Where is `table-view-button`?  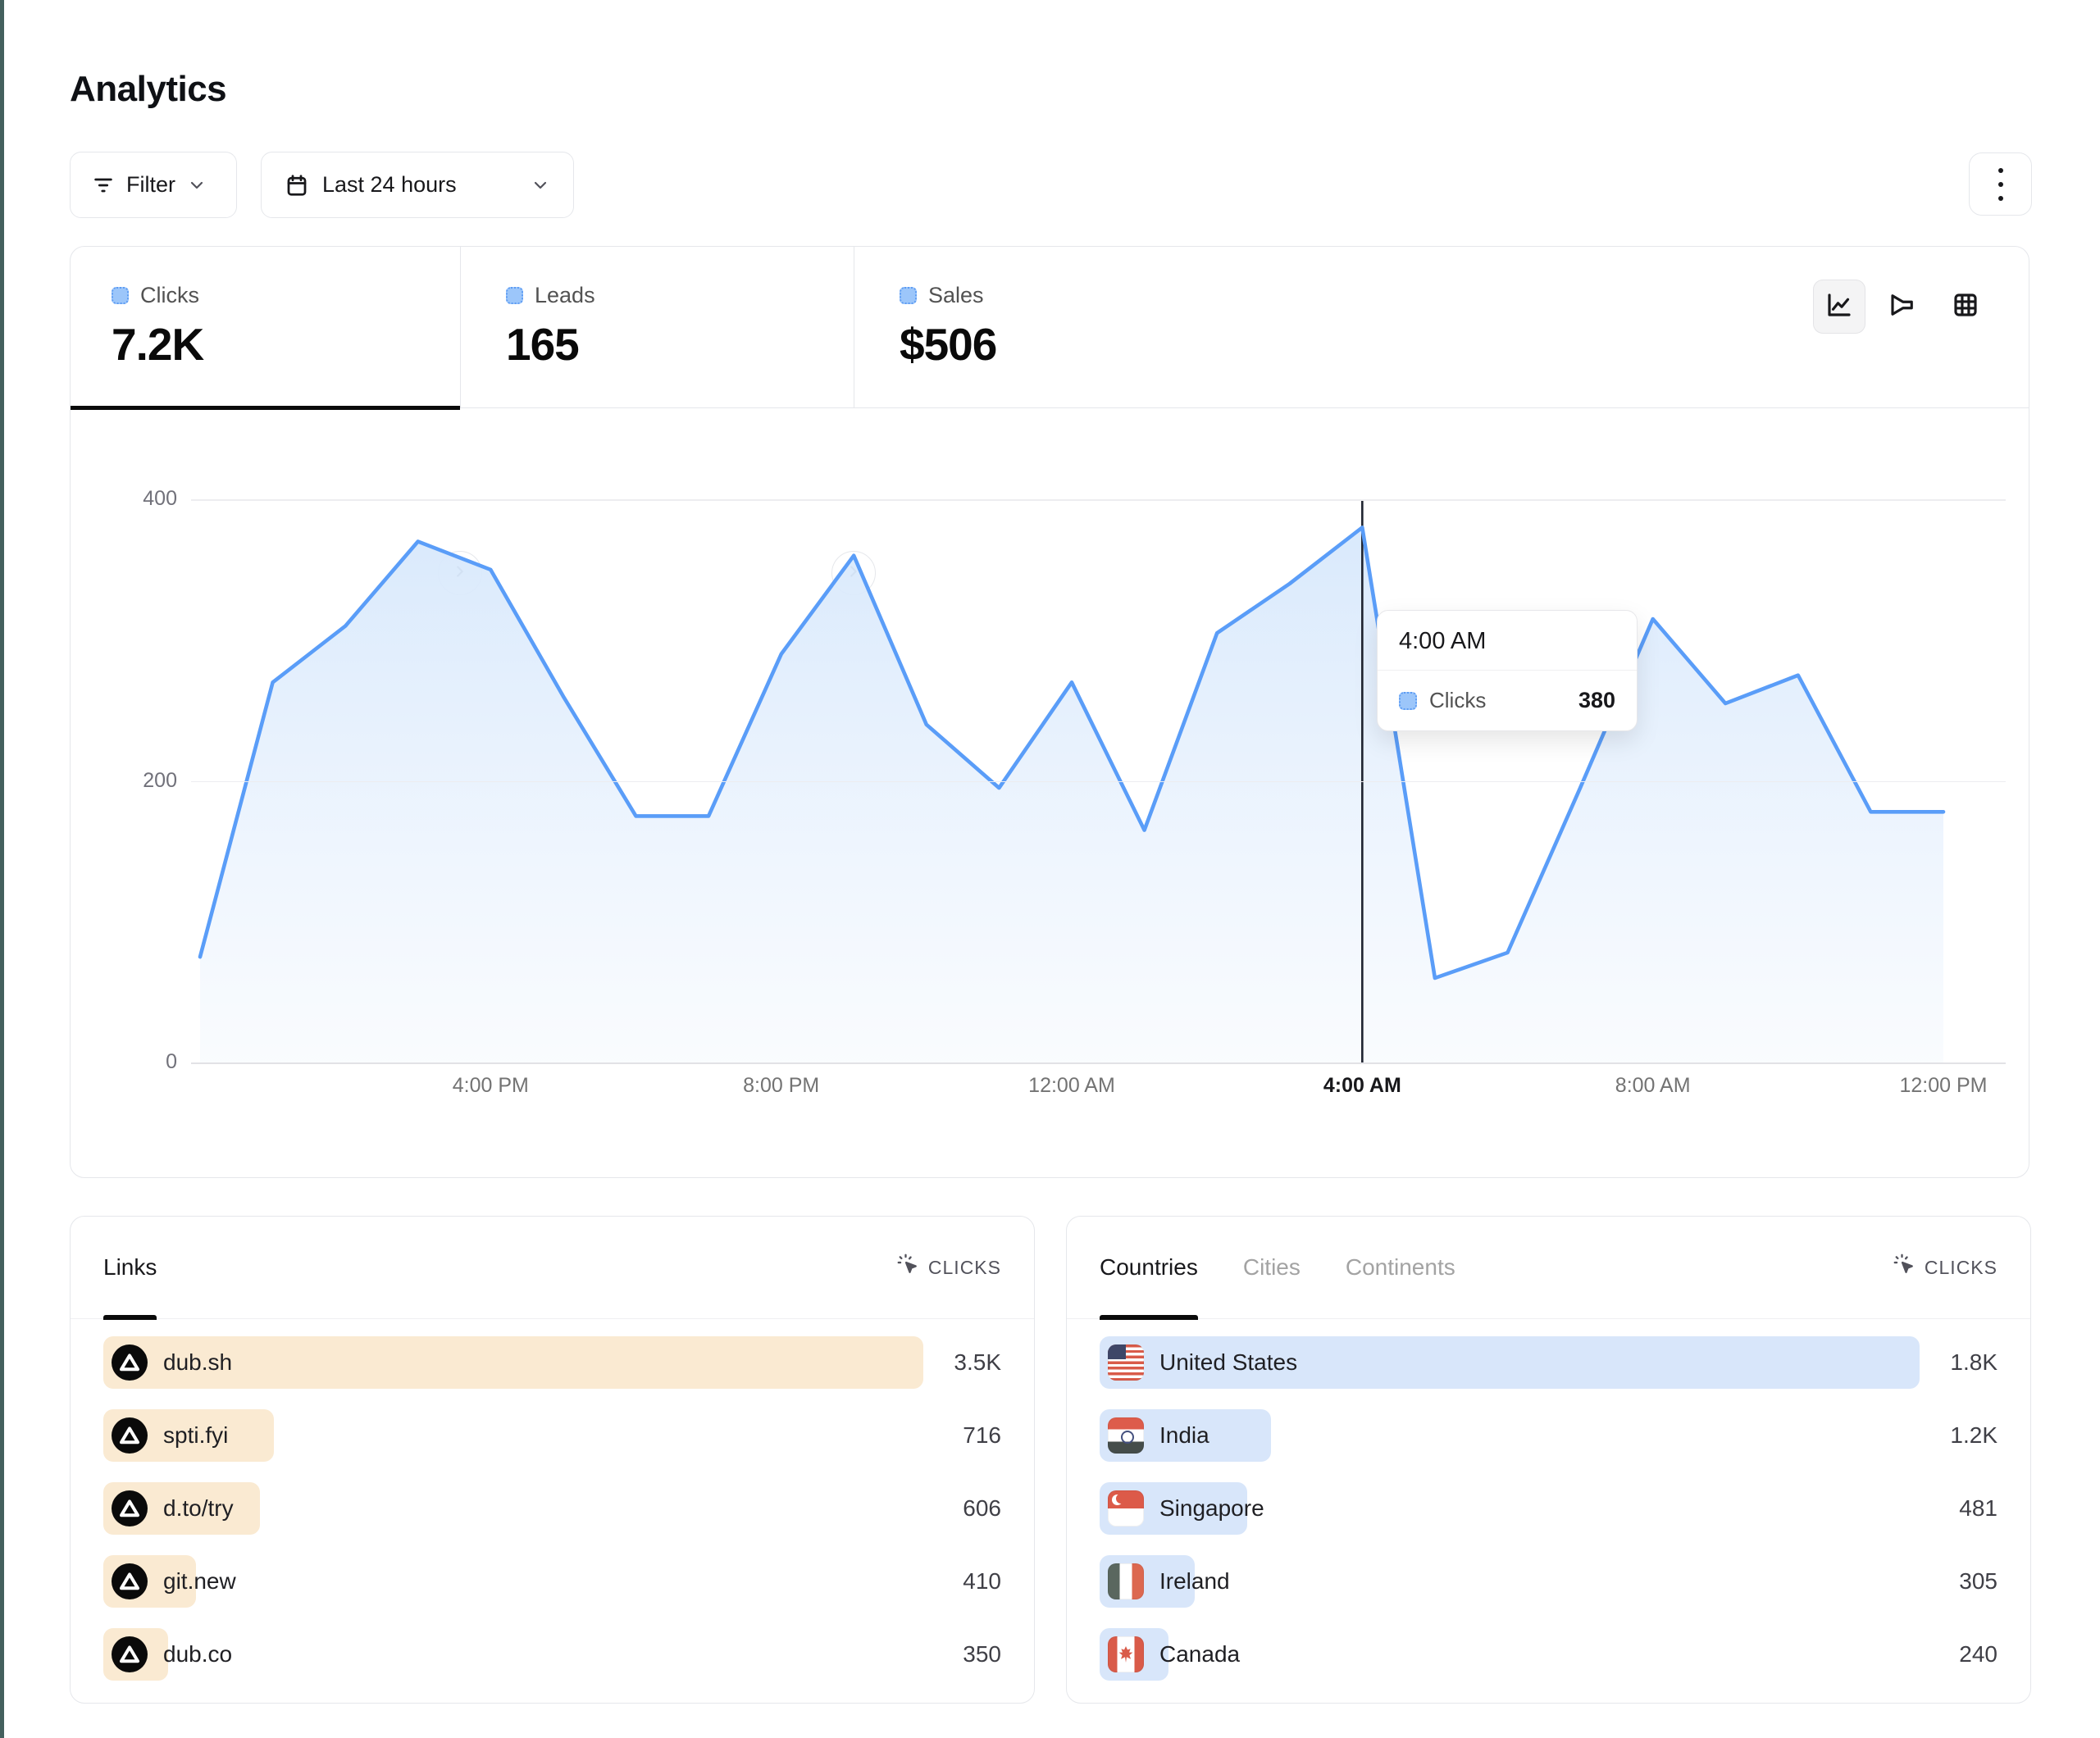 table-view-button is located at coordinates (1965, 307).